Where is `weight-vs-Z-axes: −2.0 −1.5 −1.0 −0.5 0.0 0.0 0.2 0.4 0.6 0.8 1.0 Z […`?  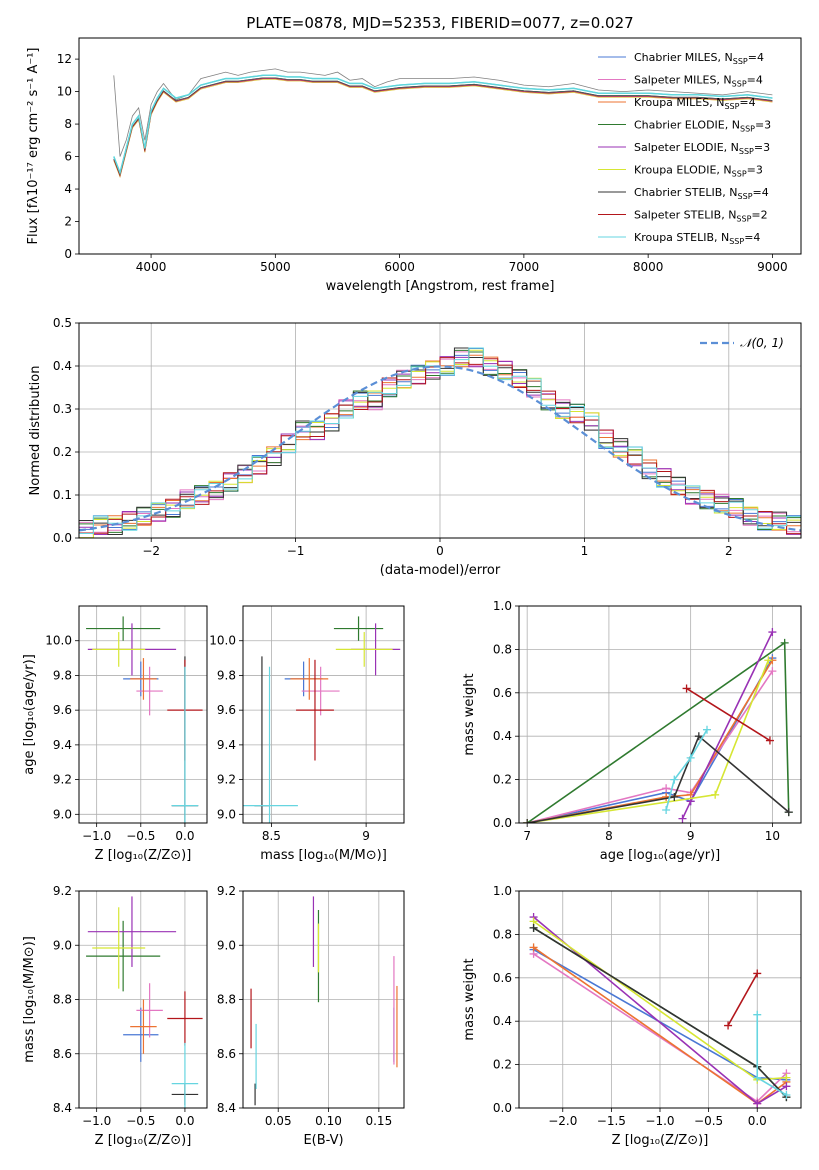 weight-vs-Z-axes: −2.0 −1.5 −1.0 −0.5 0.0 0.0 0.2 0.4 0.6 0.8 1.0 Z [… is located at coordinates (631, 1016).